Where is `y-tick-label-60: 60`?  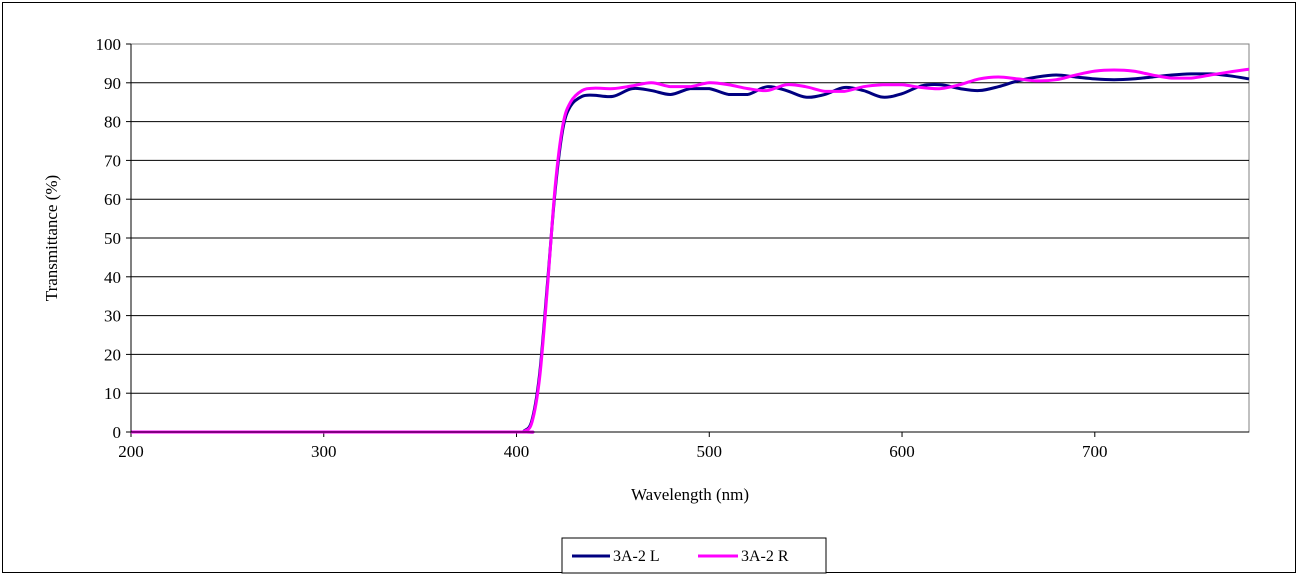 y-tick-label-60: 60 is located at coordinates (112, 199).